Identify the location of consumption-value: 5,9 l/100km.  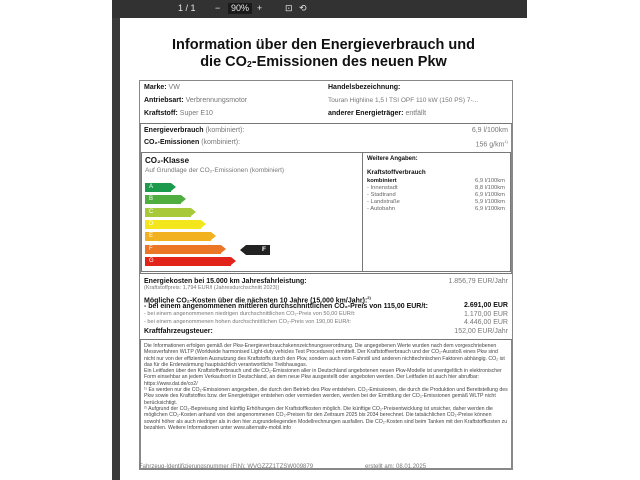
(490, 202).